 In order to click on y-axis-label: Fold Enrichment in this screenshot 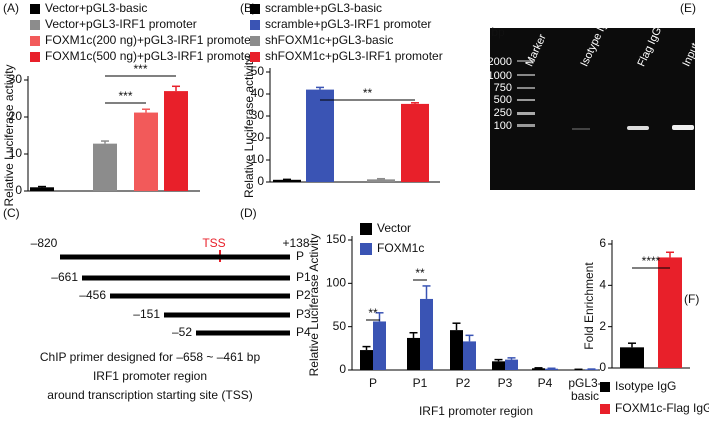, I will do `click(589, 306)`.